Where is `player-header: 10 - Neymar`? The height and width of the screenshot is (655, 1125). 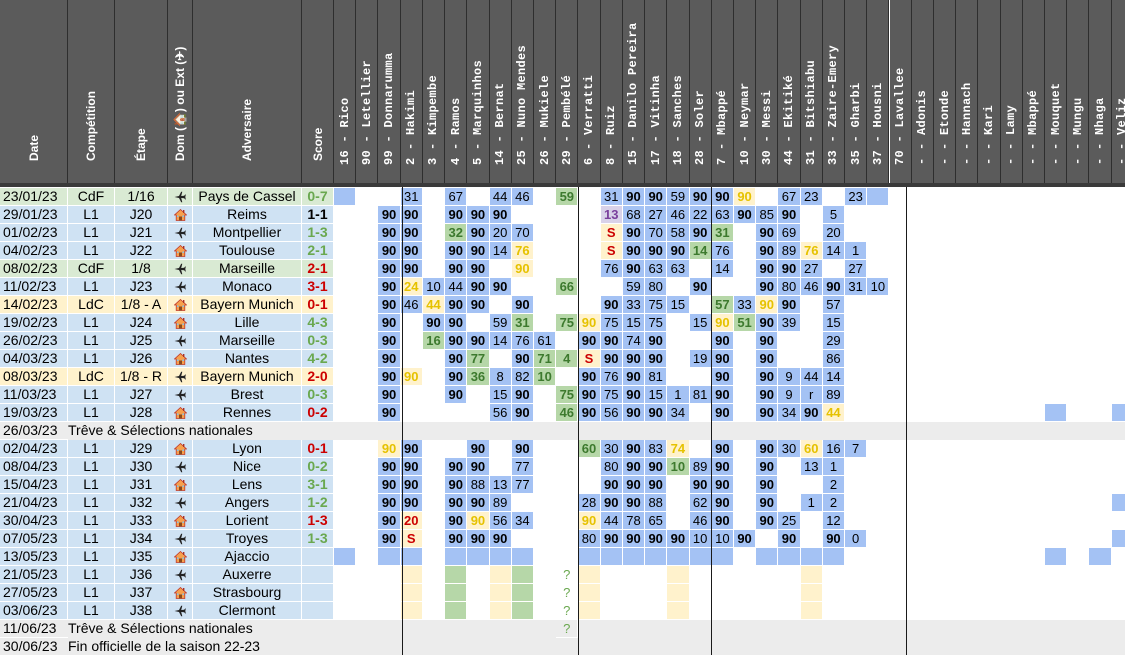 player-header: 10 - Neymar is located at coordinates (745, 91).